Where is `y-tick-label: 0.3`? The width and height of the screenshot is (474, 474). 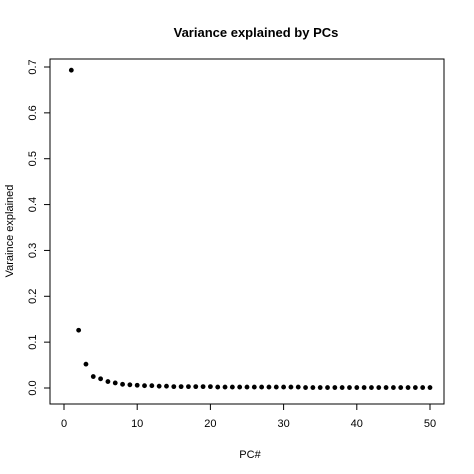 y-tick-label: 0.3 is located at coordinates (33, 250).